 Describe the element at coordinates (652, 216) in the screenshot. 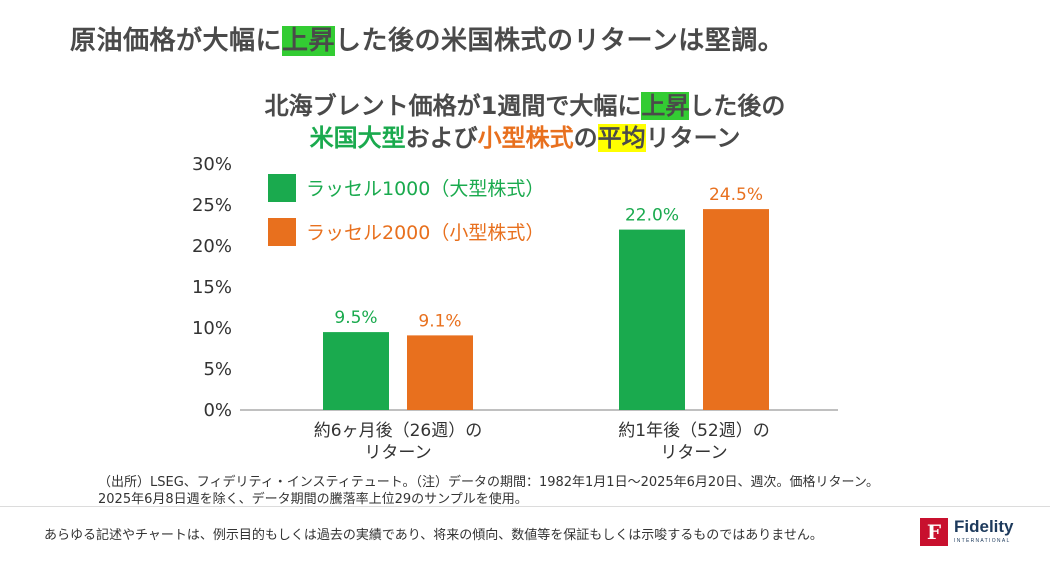

I see `data-label: 22.0%` at that location.